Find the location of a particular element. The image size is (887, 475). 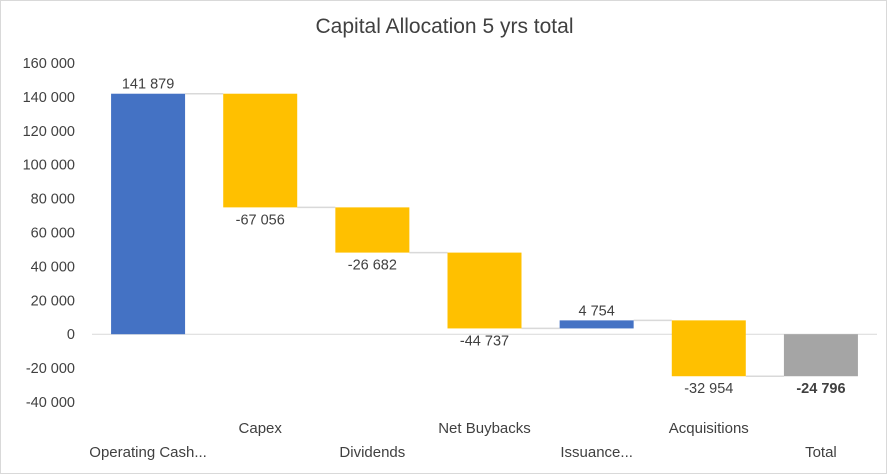

y-tick-label: 100 000 is located at coordinates (49, 166).